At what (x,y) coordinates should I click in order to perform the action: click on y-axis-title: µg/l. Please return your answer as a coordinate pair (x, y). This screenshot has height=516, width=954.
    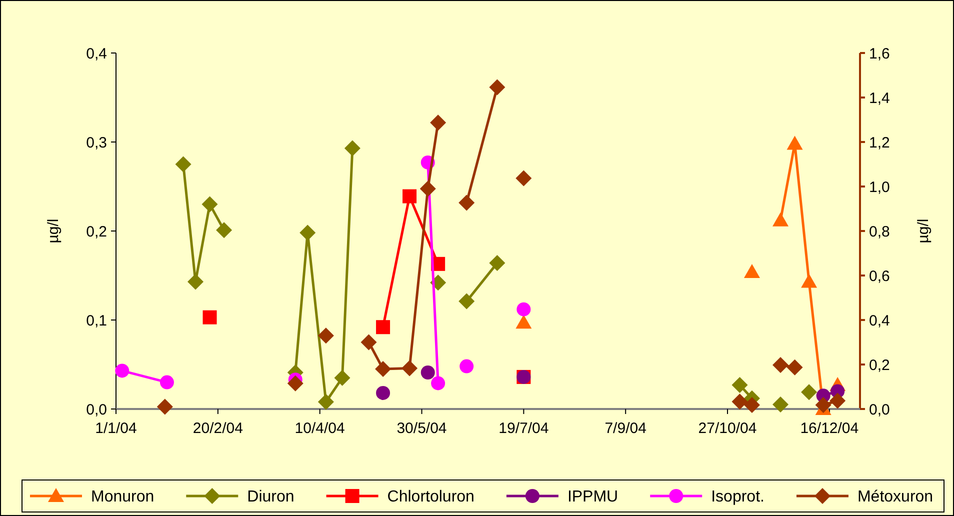
    Looking at the image, I should click on (53, 231).